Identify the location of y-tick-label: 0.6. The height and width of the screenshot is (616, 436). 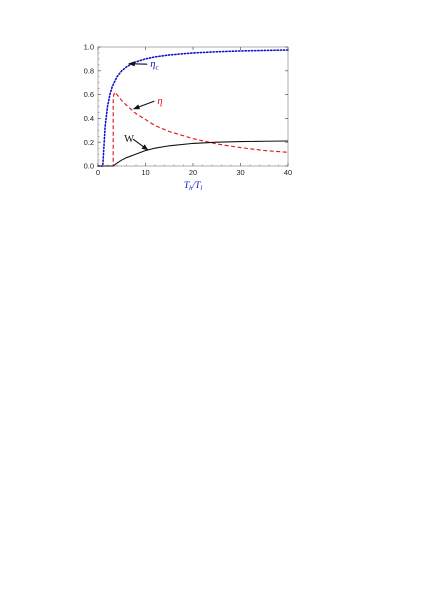
(89, 94).